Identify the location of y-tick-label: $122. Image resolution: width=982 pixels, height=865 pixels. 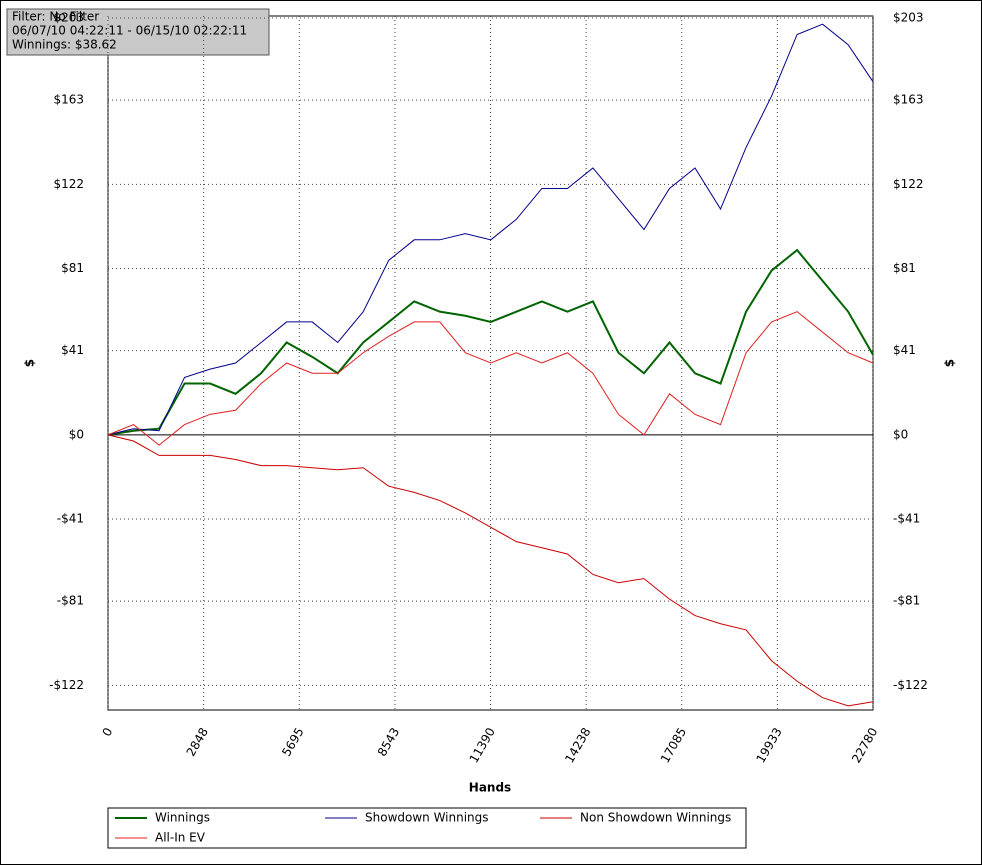
(68, 184).